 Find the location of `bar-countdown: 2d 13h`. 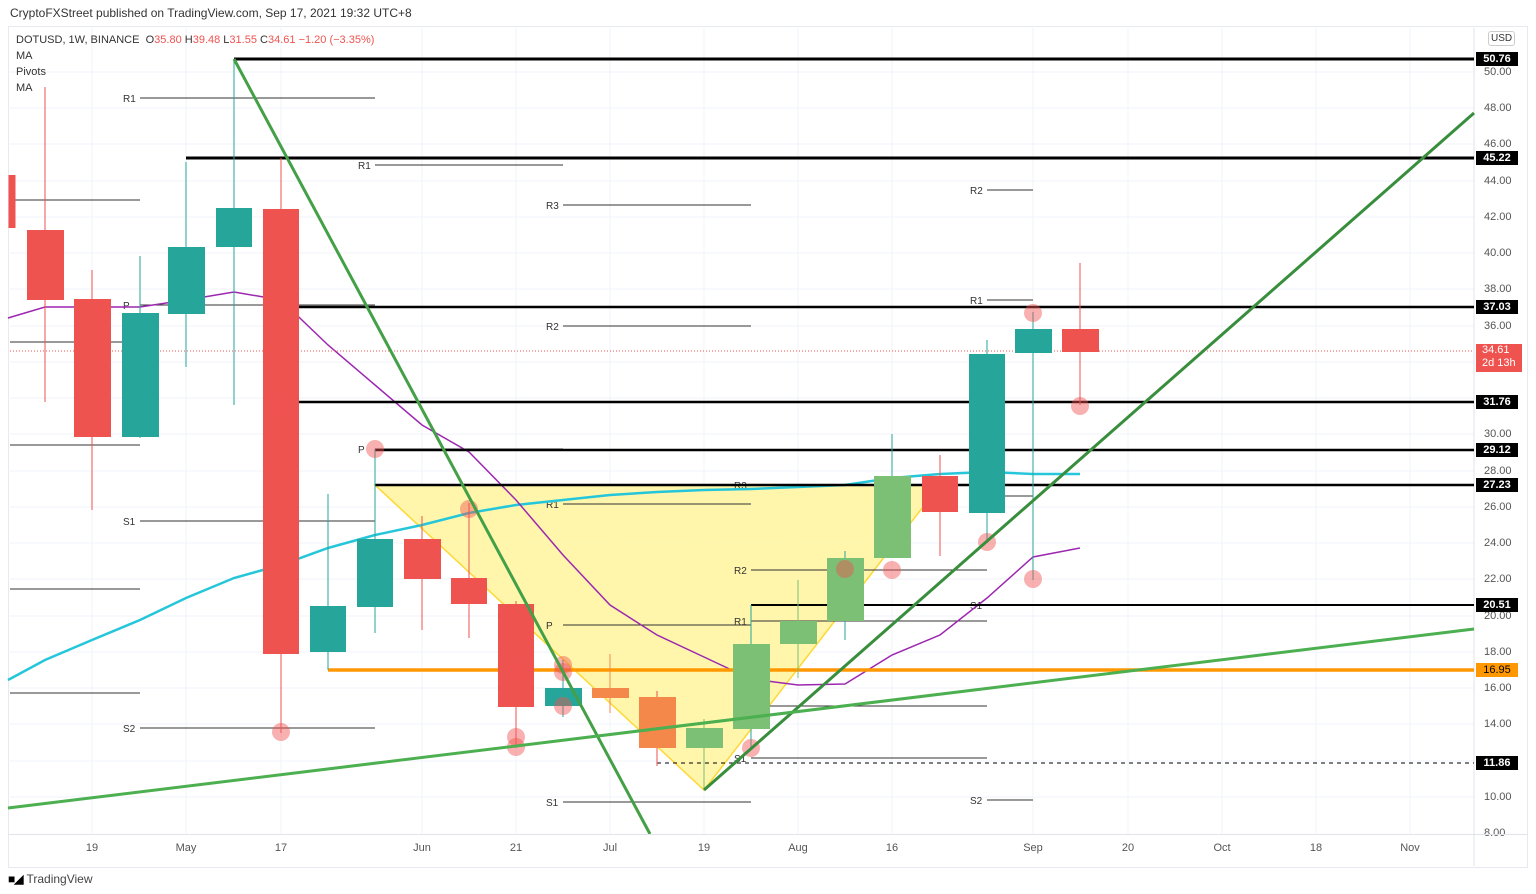

bar-countdown: 2d 13h is located at coordinates (1499, 363).